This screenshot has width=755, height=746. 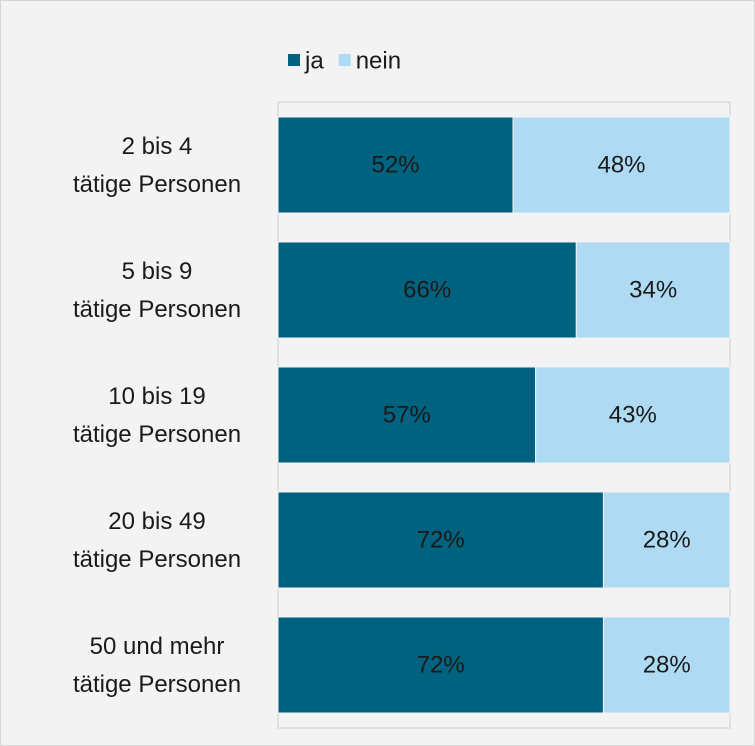 I want to click on bar-value-label: 66%, so click(x=427, y=290).